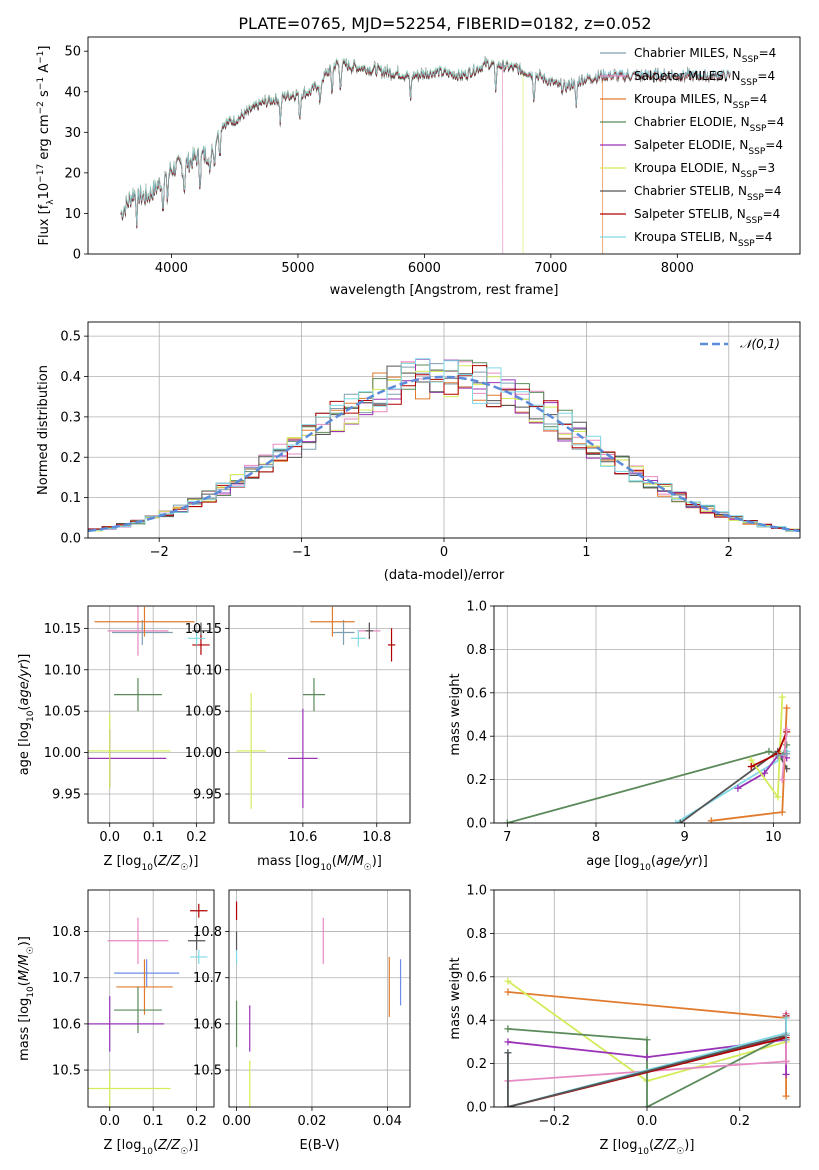 The height and width of the screenshot is (1170, 819). Describe the element at coordinates (586, 552) in the screenshot. I see `x-tick-label: 1` at that location.